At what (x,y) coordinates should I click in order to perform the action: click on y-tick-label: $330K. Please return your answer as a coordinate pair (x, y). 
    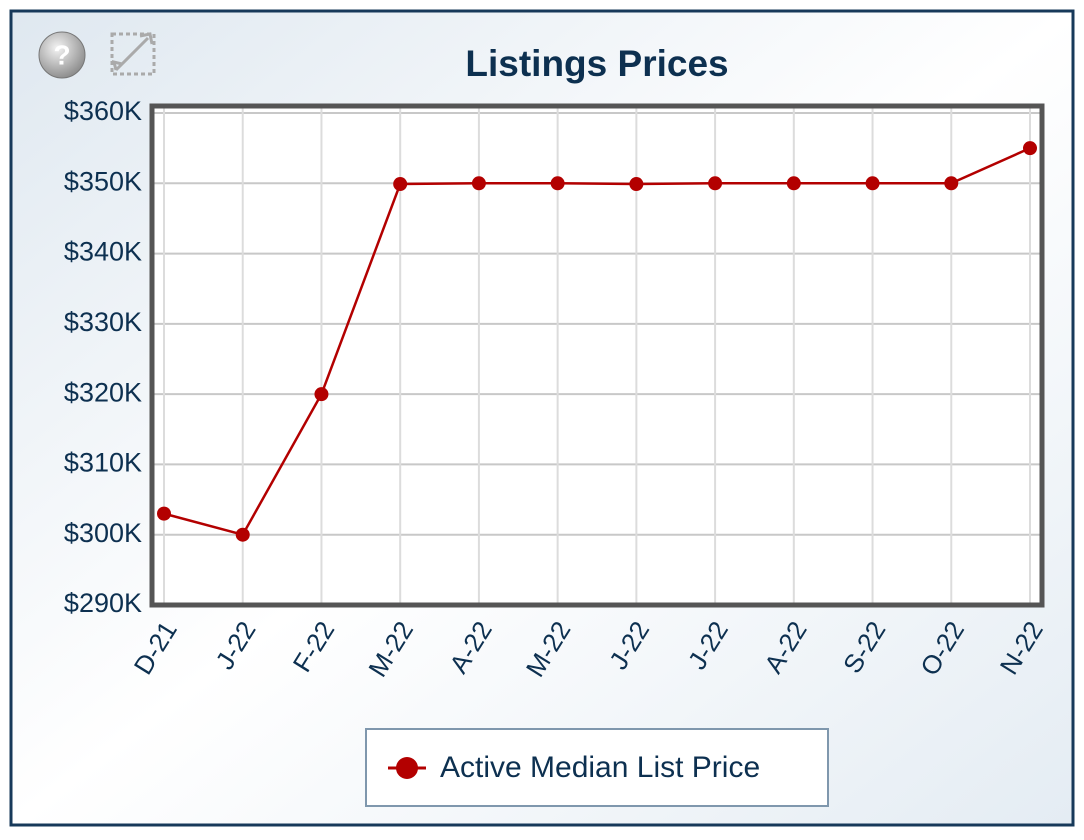
    Looking at the image, I should click on (103, 322).